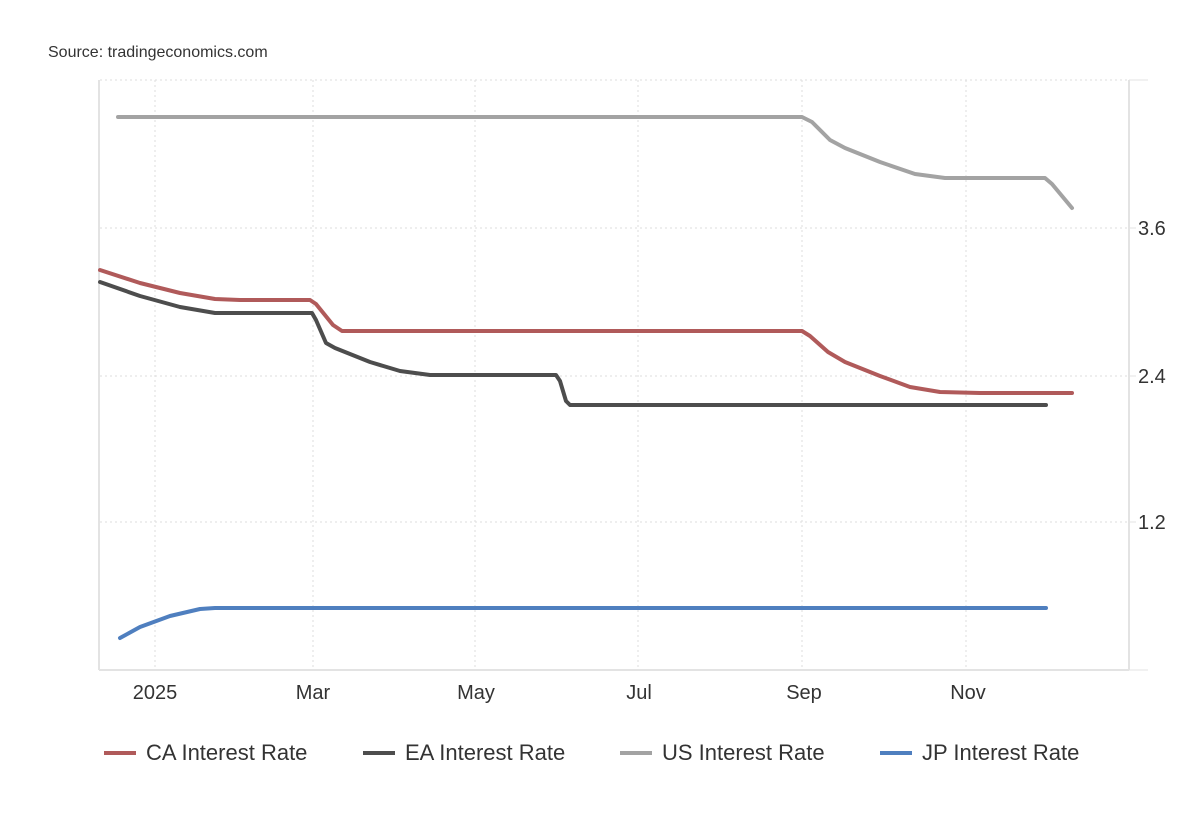 The height and width of the screenshot is (820, 1200). Describe the element at coordinates (227, 752) in the screenshot. I see `legend-label-ca: CA Interest Rate` at that location.